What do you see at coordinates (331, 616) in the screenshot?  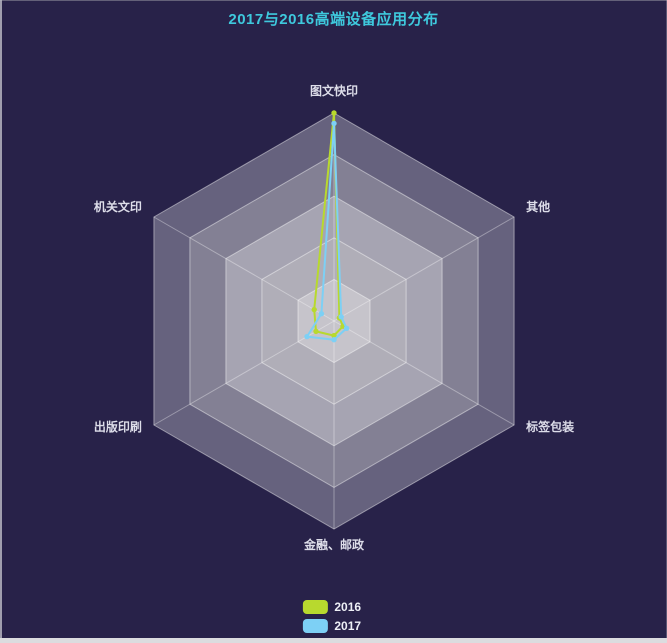 I see `legend: 2016 2017` at bounding box center [331, 616].